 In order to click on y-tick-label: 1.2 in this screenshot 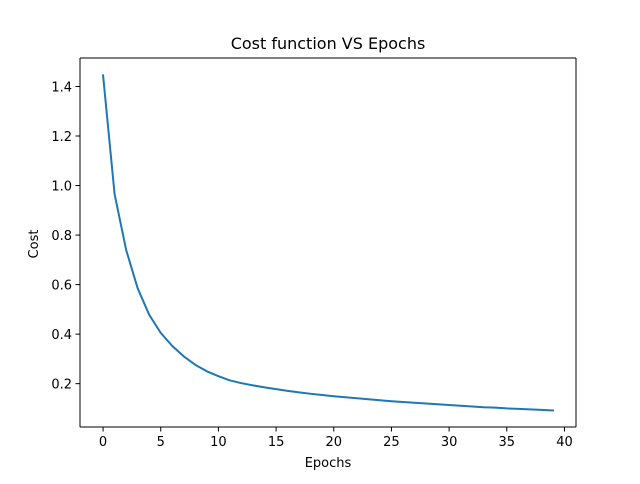, I will do `click(61, 137)`.